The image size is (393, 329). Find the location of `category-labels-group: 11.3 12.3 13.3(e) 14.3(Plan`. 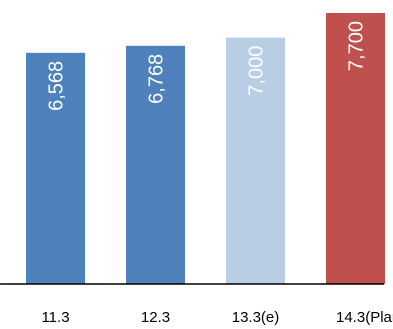

category-labels-group: 11.3 12.3 13.3(e) 14.3(Plan is located at coordinates (217, 317).